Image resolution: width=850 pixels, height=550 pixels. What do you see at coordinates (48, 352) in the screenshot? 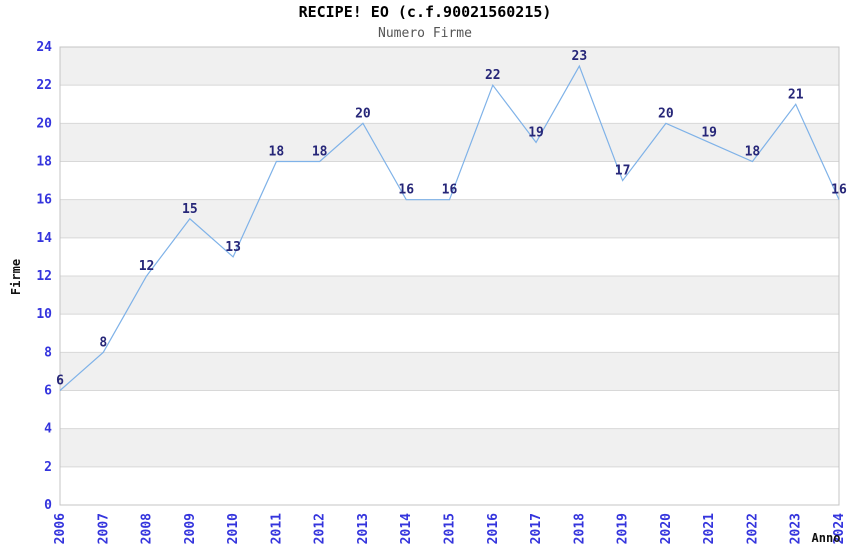
I see `y-tick-label: 8` at bounding box center [48, 352].